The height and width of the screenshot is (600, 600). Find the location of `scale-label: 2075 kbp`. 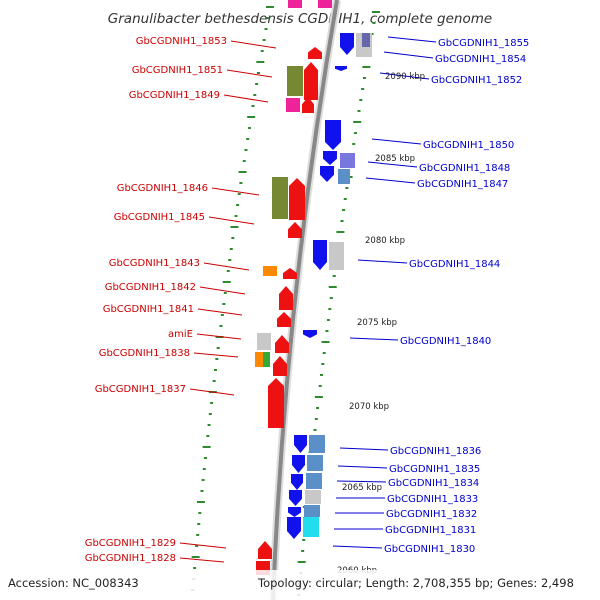

scale-label: 2075 kbp is located at coordinates (377, 323).